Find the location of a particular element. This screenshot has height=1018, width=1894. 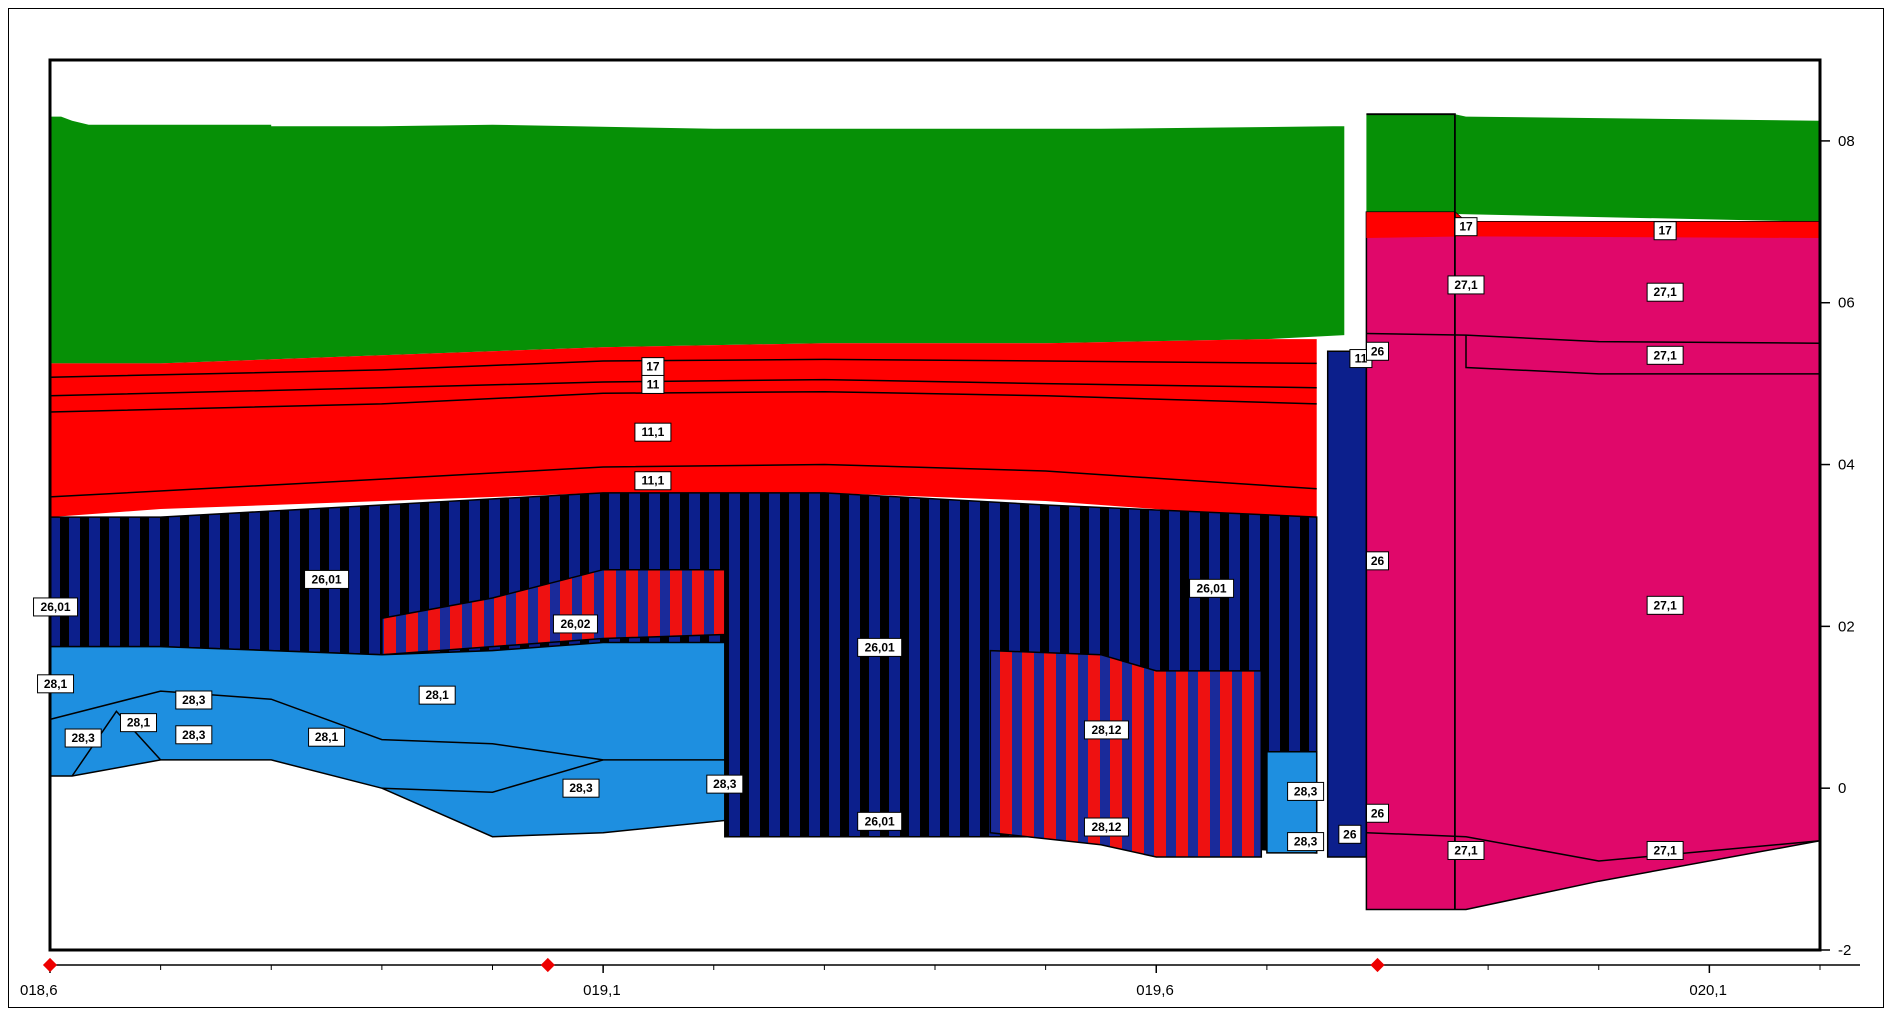

line-28-3b is located at coordinates (116, 743).